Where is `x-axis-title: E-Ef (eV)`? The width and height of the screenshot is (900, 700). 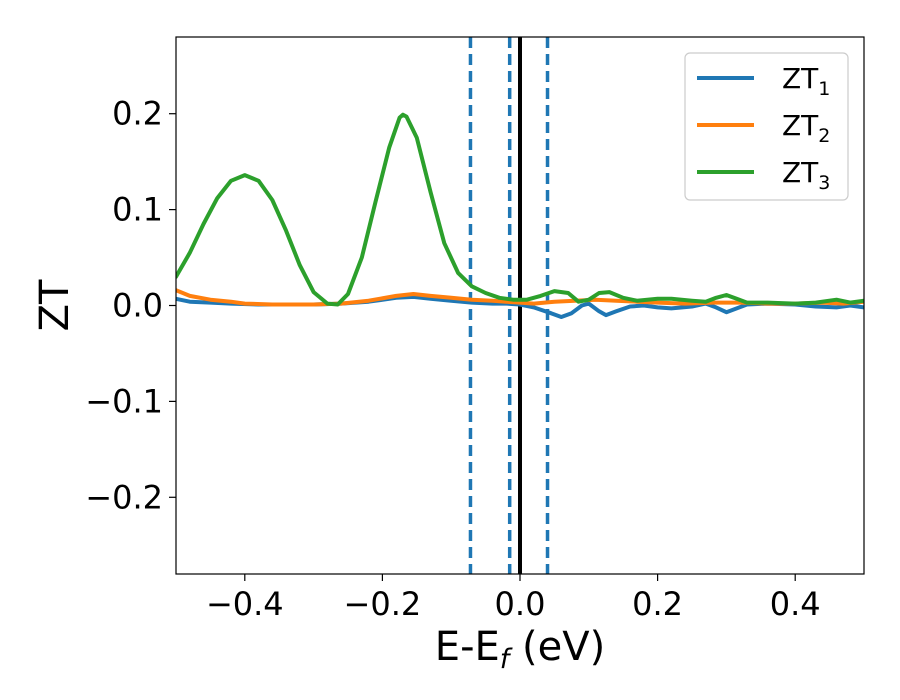
x-axis-title: E-Ef (eV) is located at coordinates (520, 649).